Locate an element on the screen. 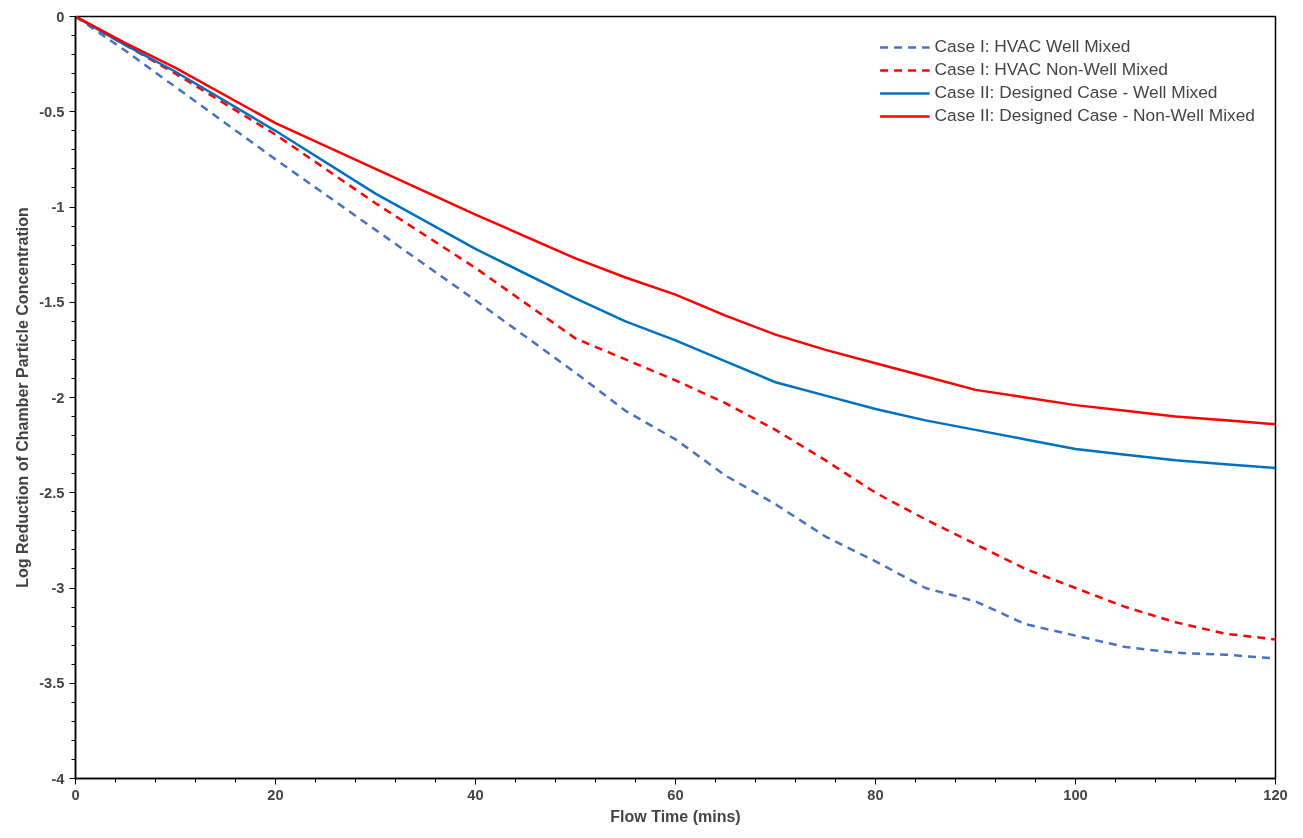  y-tick-label: -1.5 is located at coordinates (52, 302).